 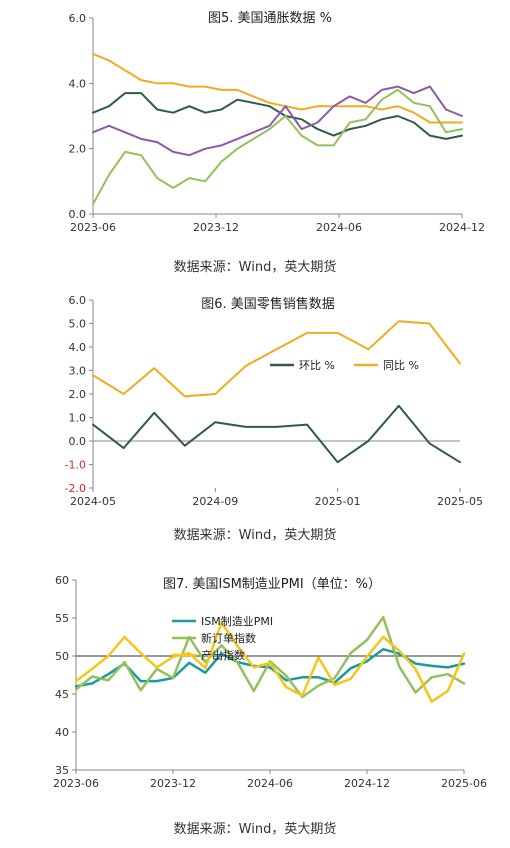 I want to click on y-tick-label: 5.0, so click(x=78, y=324).